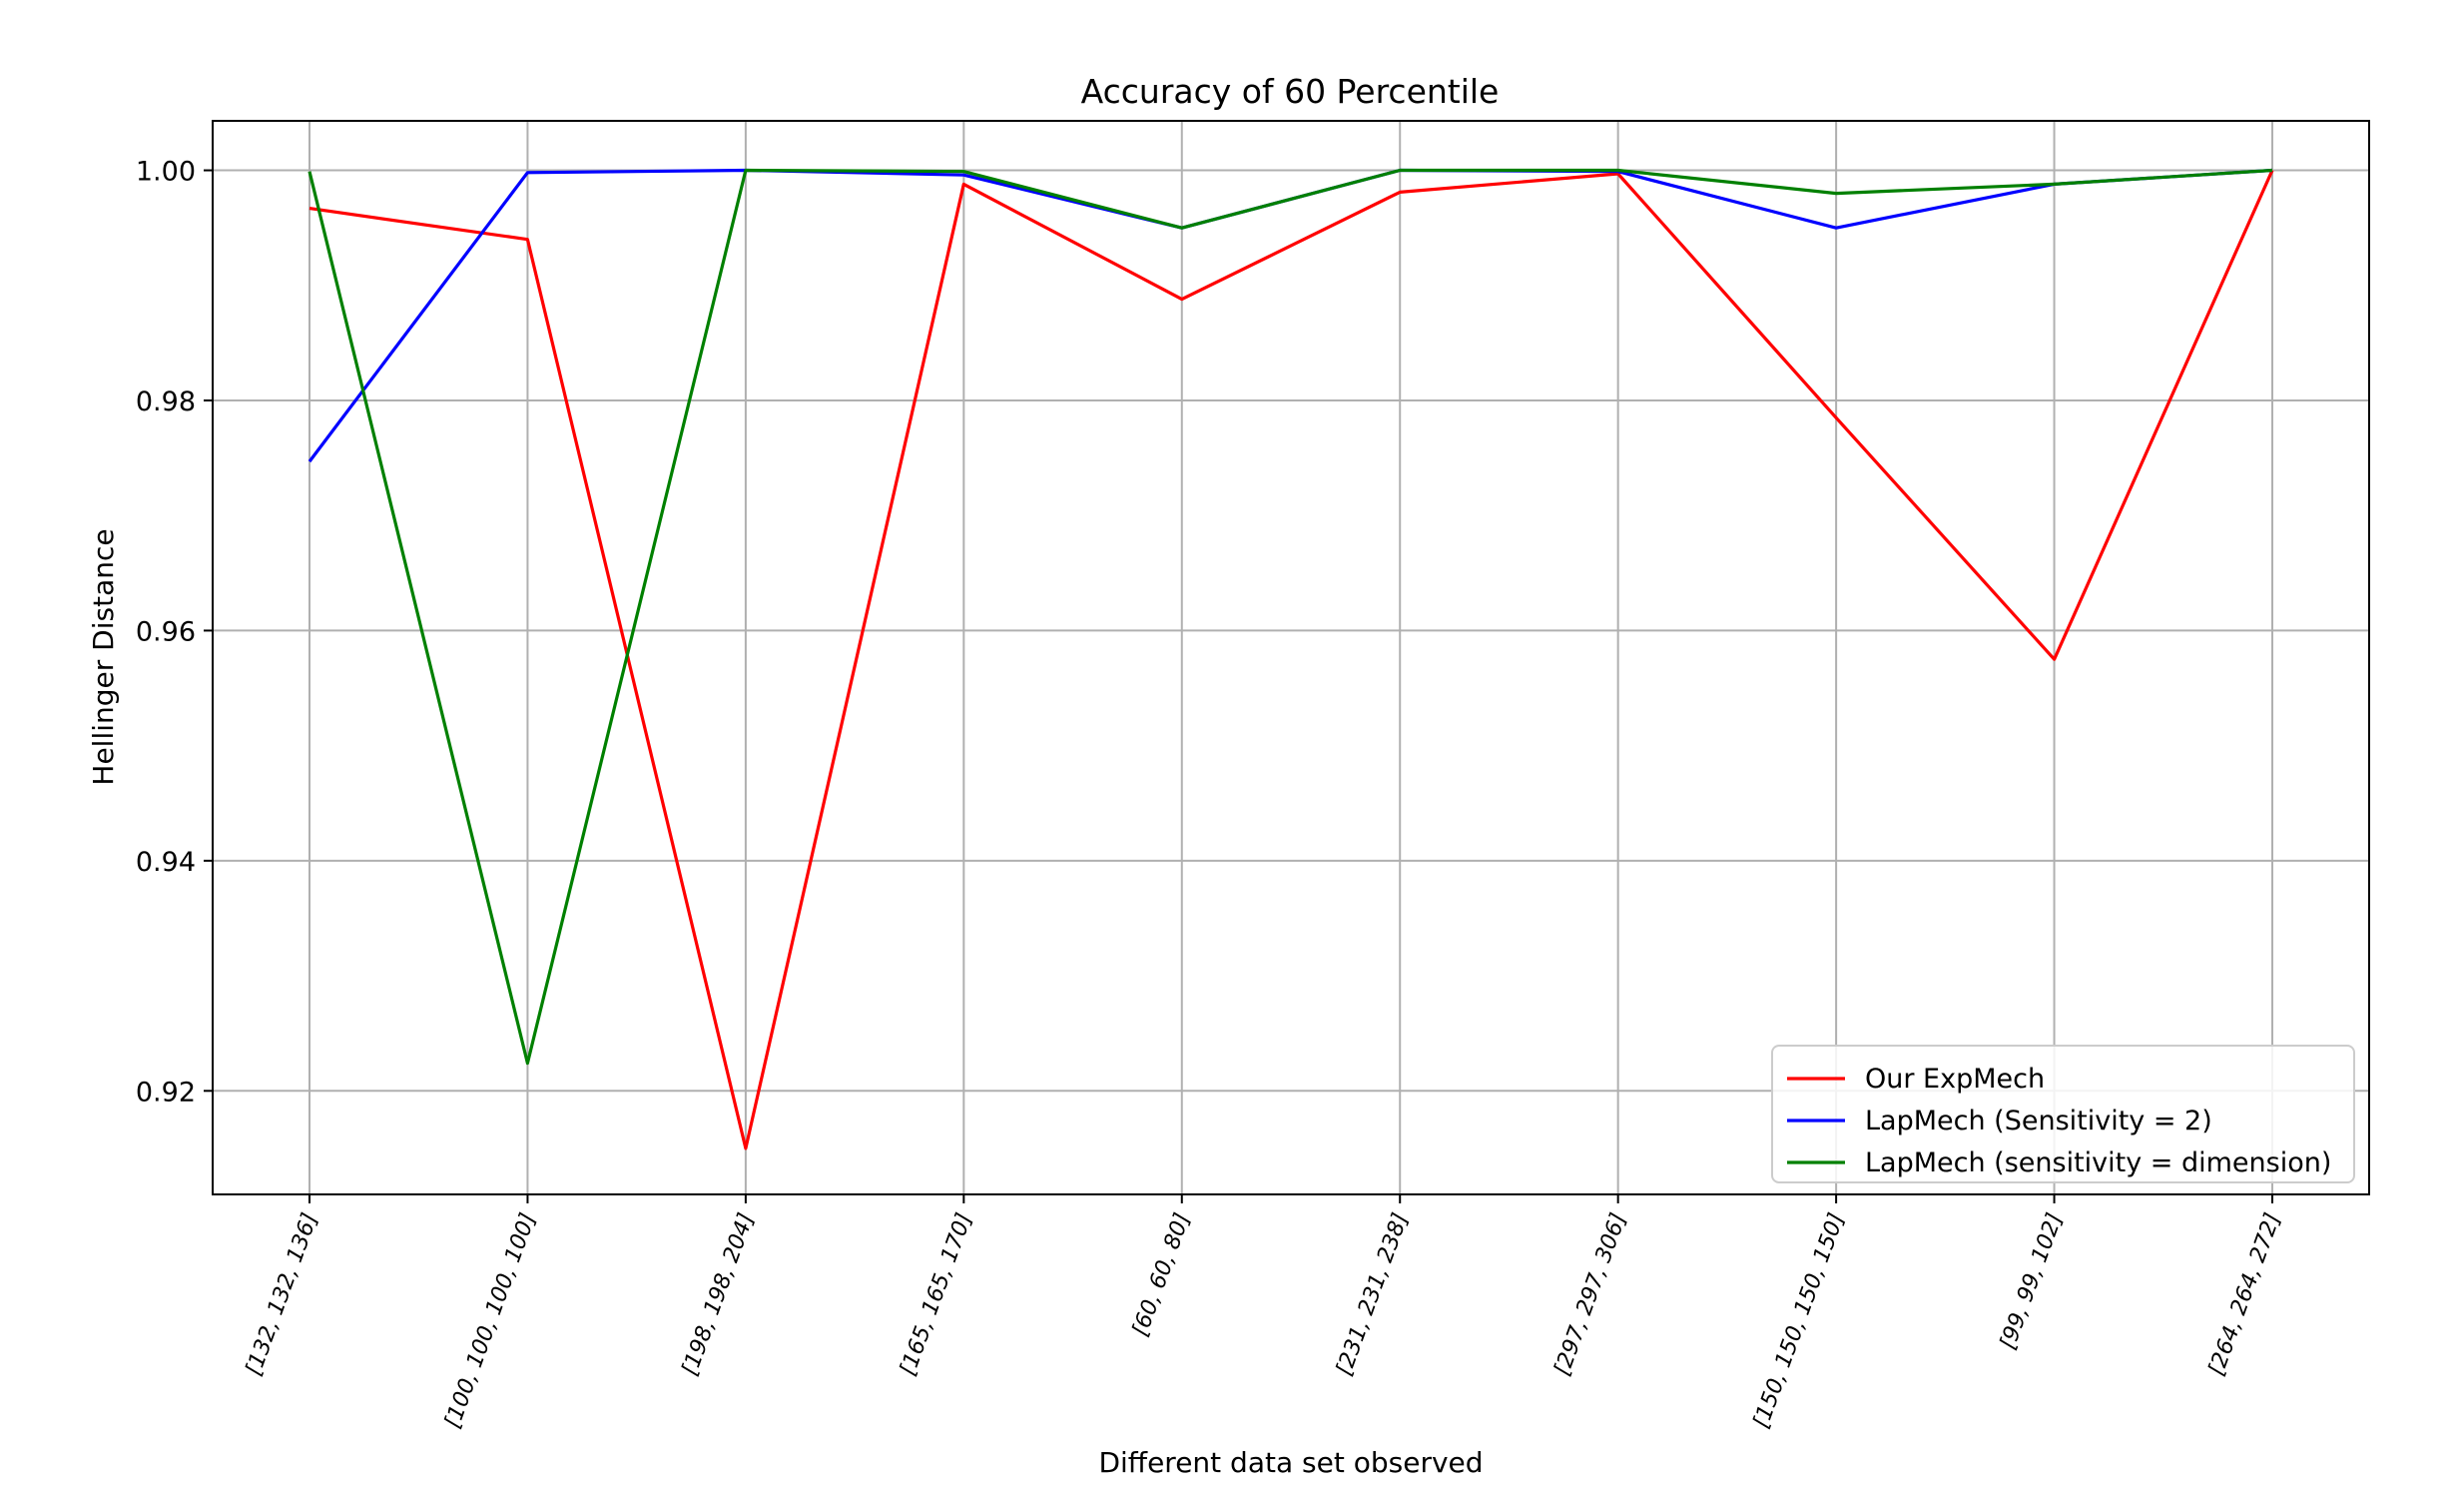  I want to click on legend-entry: LapMech (sensitivity = dimension), so click(2098, 1162).